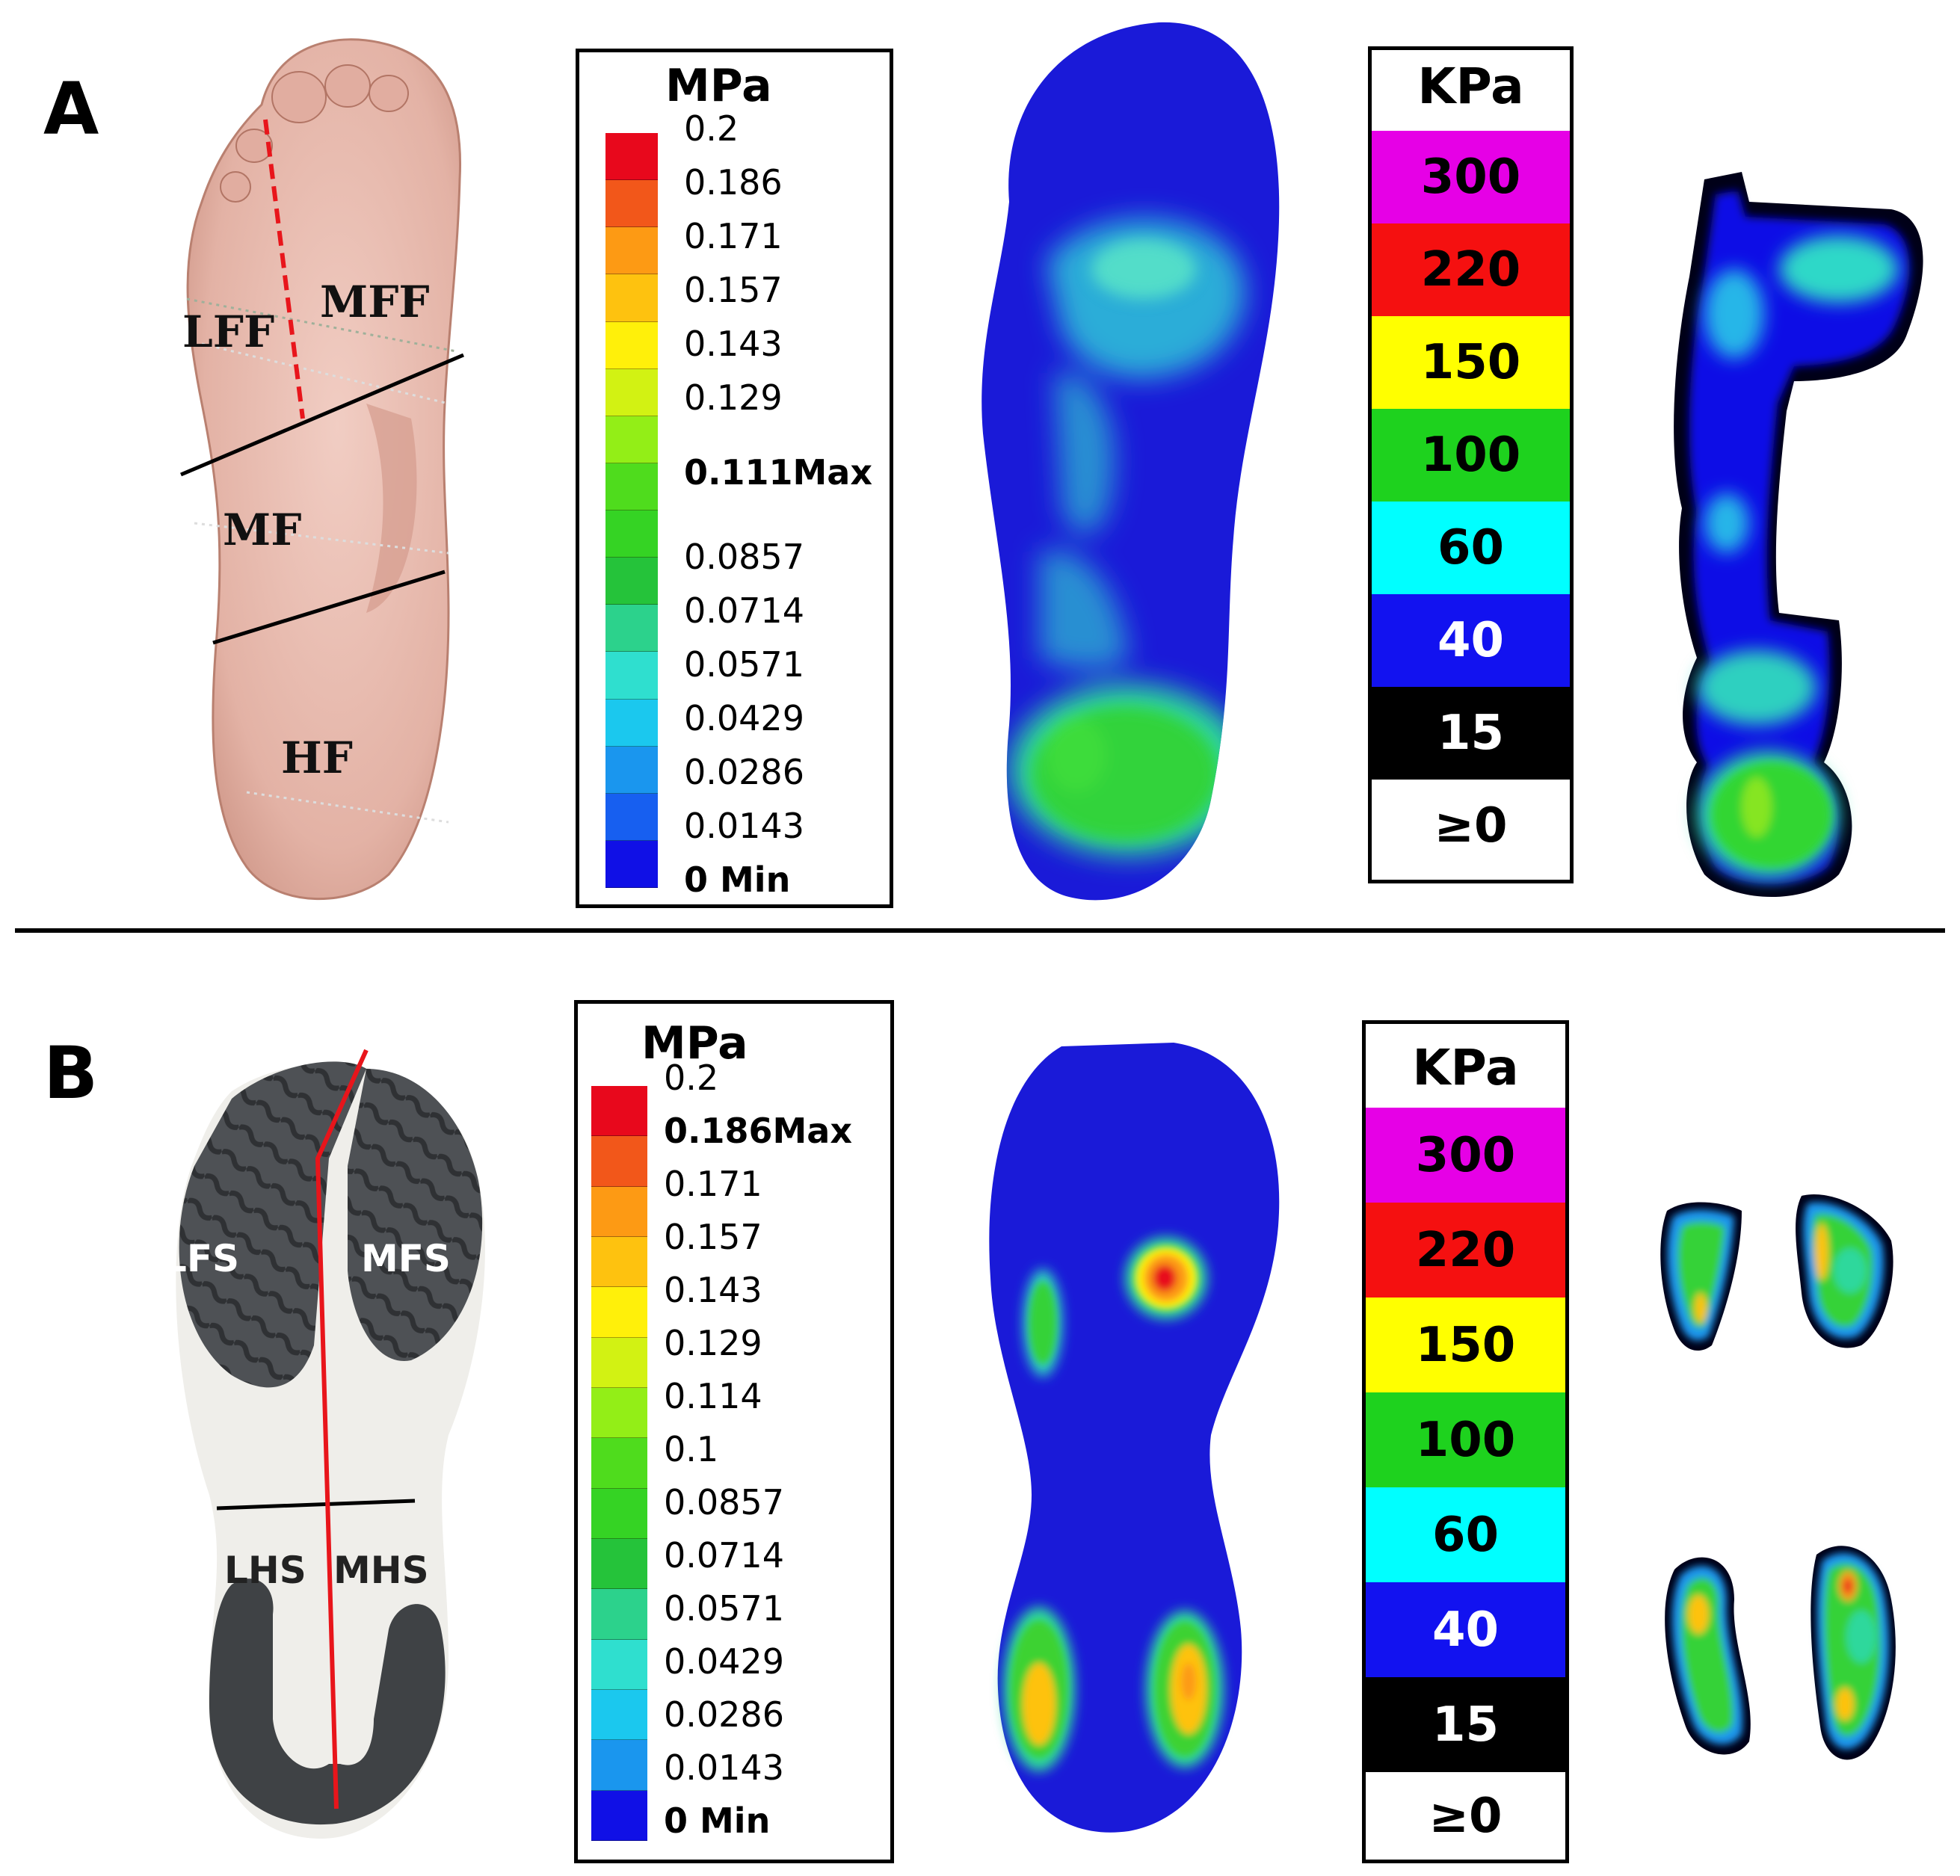 Image resolution: width=1960 pixels, height=1876 pixels. I want to click on panel-label-b: B, so click(70, 1073).